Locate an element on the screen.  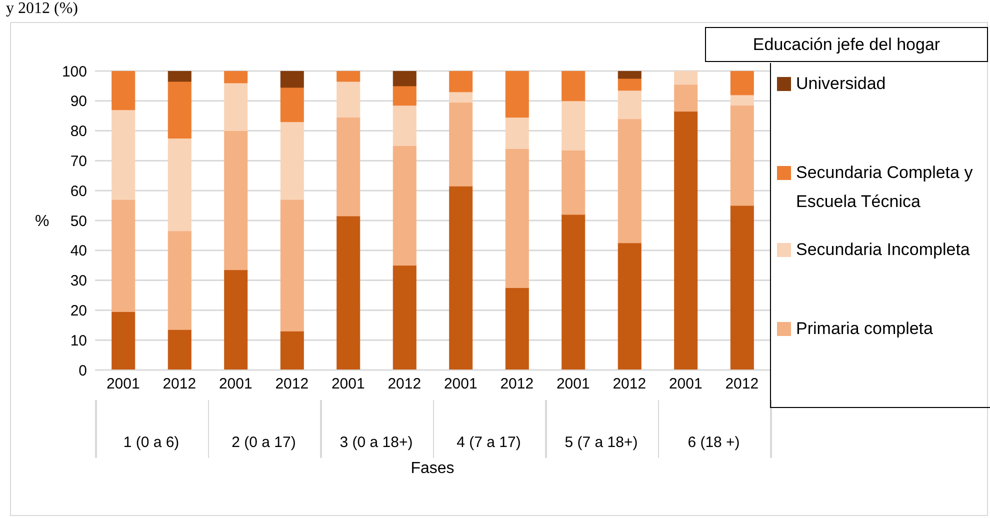
legend-label: Secundaria Completa y Escuela Técnica is located at coordinates (885, 187).